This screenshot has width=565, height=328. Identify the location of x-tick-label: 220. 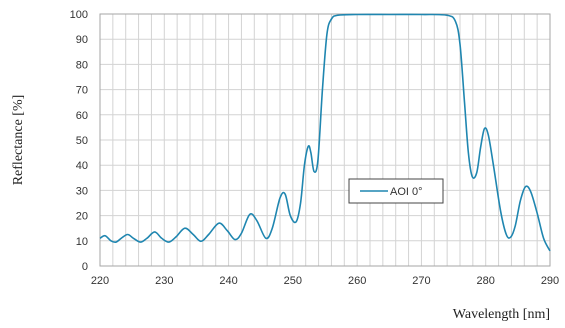
(100, 281).